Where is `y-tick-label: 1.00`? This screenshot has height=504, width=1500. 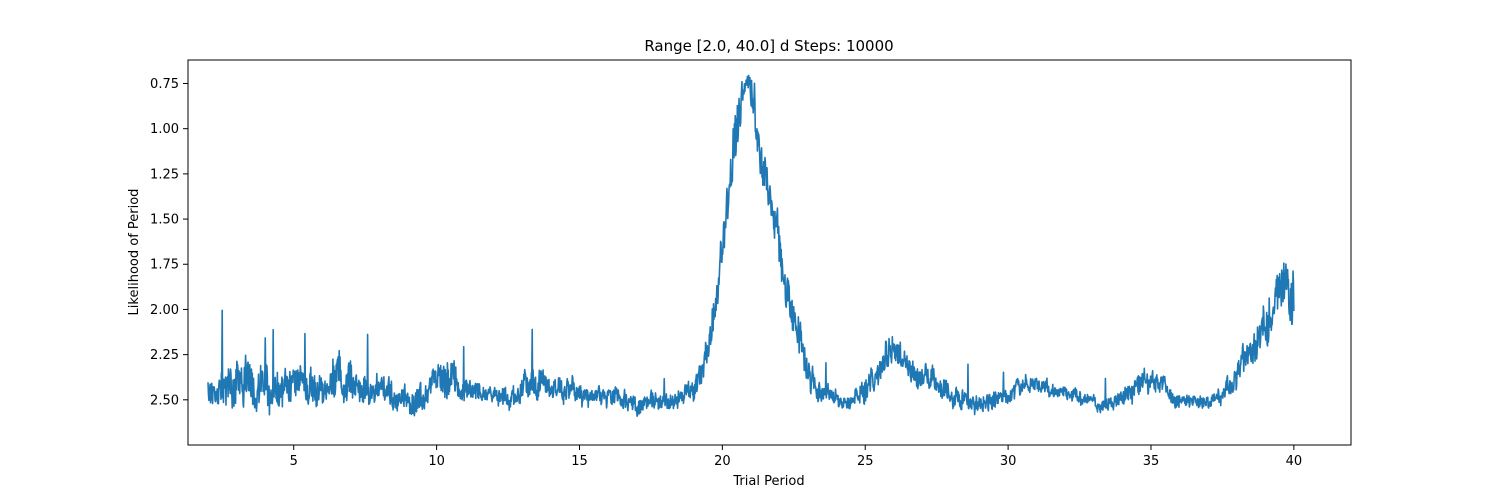
y-tick-label: 1.00 is located at coordinates (164, 129).